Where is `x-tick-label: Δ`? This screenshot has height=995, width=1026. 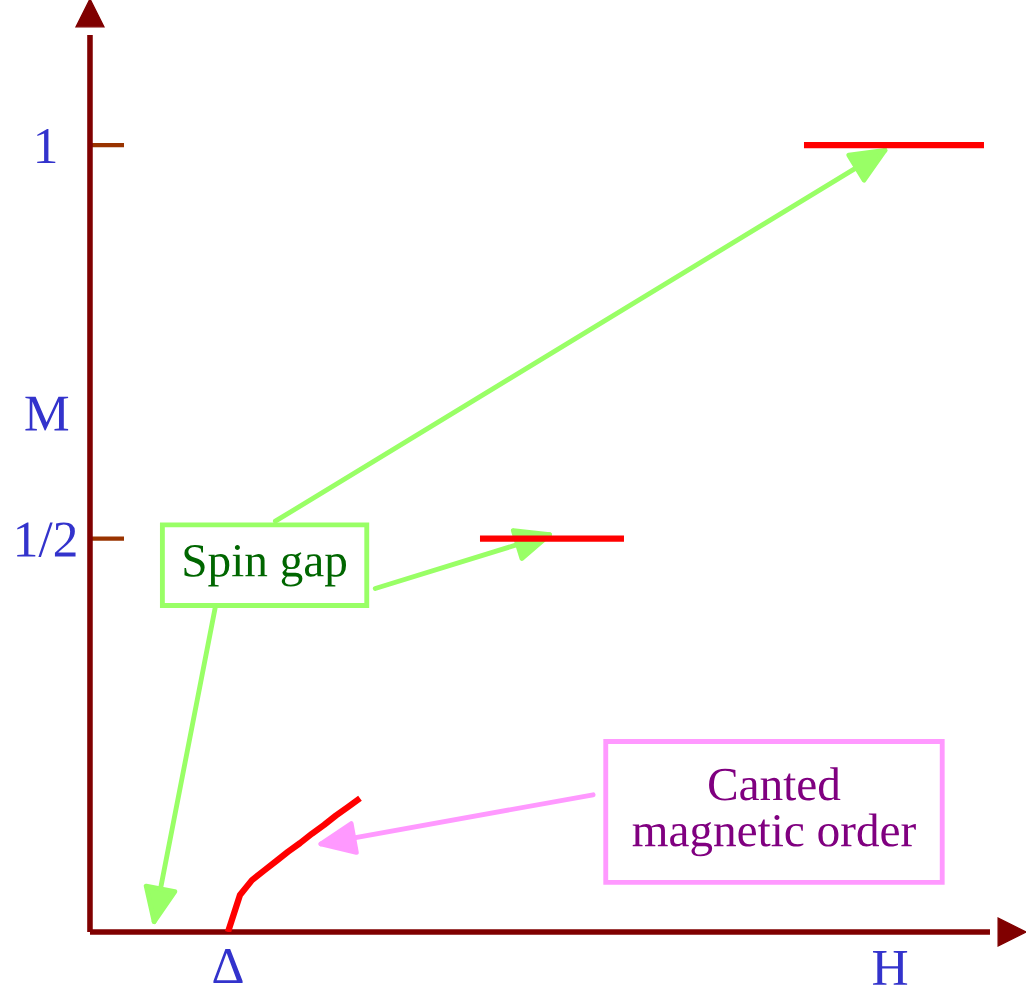 x-tick-label: Δ is located at coordinates (228, 966).